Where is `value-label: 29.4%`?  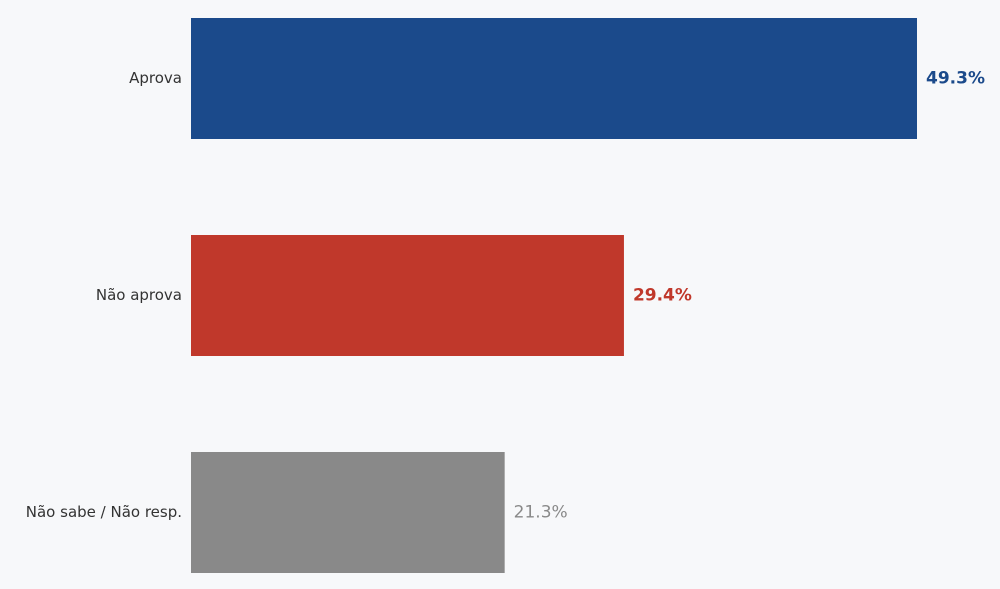
value-label: 29.4% is located at coordinates (662, 296).